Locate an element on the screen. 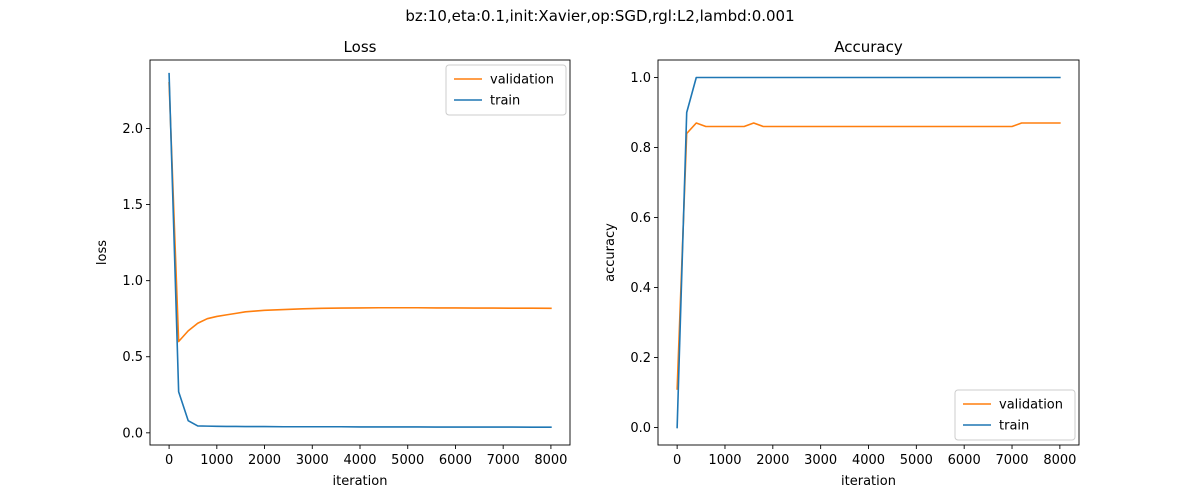  accuracy-title: Accuracy is located at coordinates (868, 47).